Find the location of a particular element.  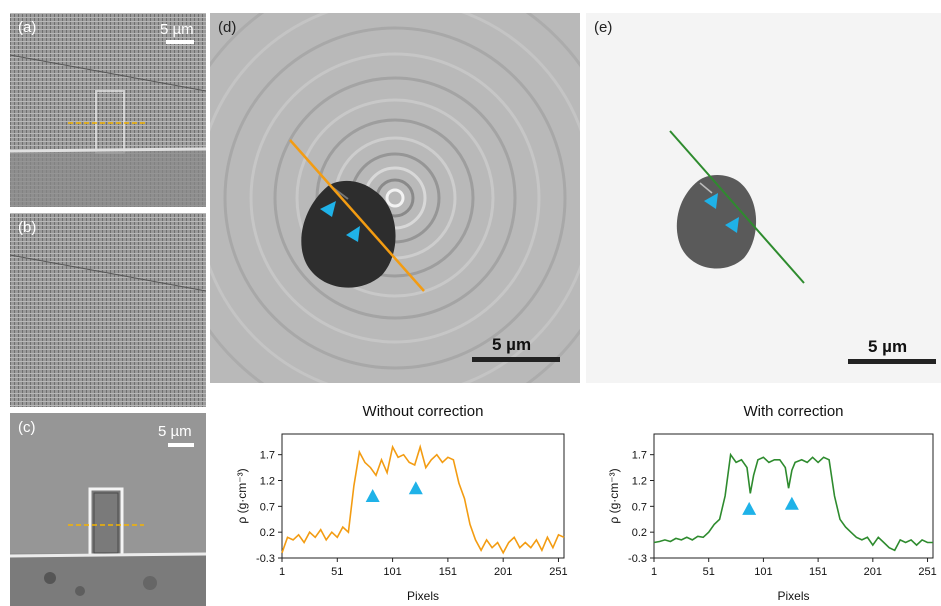

chart-title: Without correction is located at coordinates (423, 411).